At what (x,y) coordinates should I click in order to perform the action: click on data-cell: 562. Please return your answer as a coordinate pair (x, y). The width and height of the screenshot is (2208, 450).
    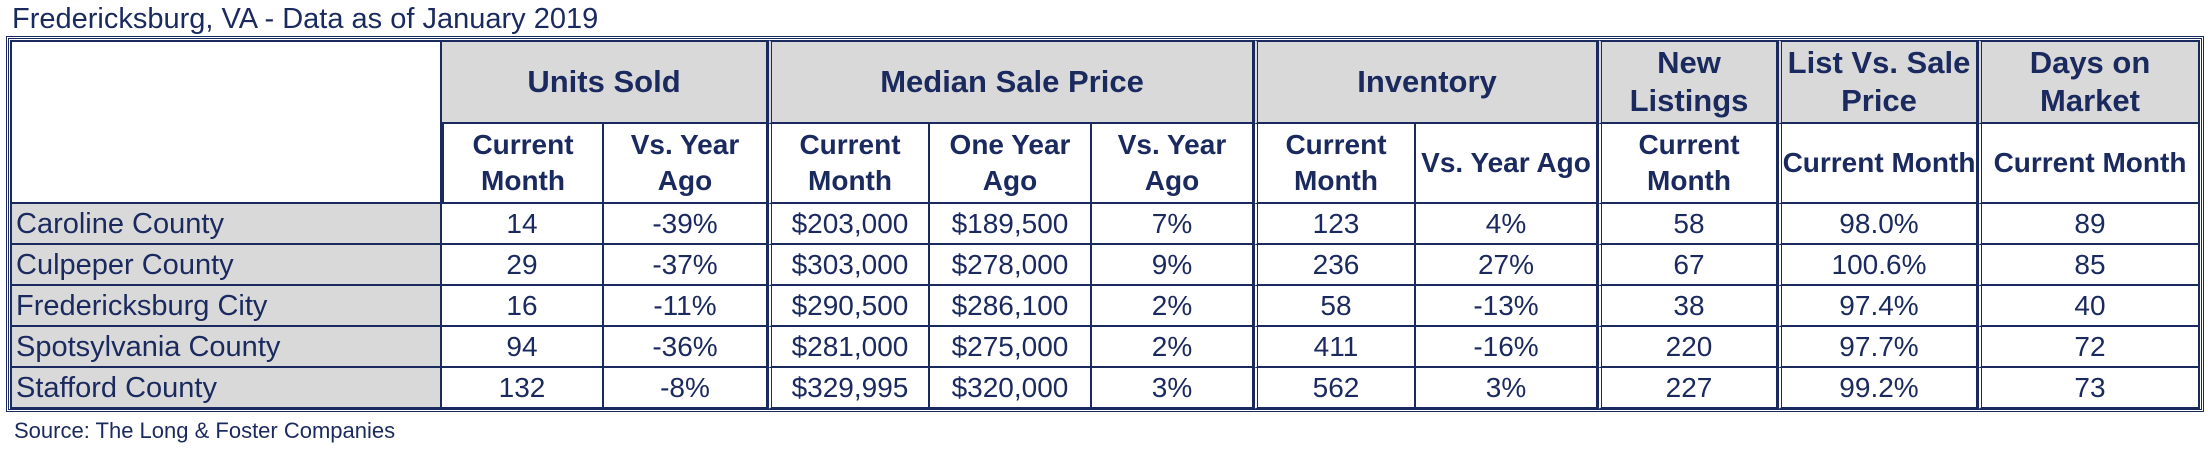
    Looking at the image, I should click on (1335, 388).